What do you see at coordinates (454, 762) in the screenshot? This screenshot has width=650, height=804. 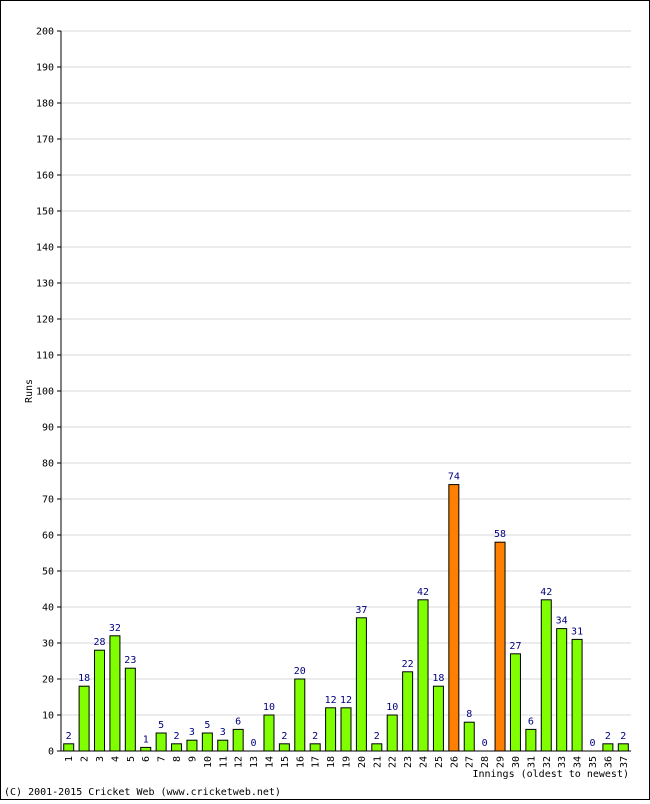 I see `x-tick-label: 26` at bounding box center [454, 762].